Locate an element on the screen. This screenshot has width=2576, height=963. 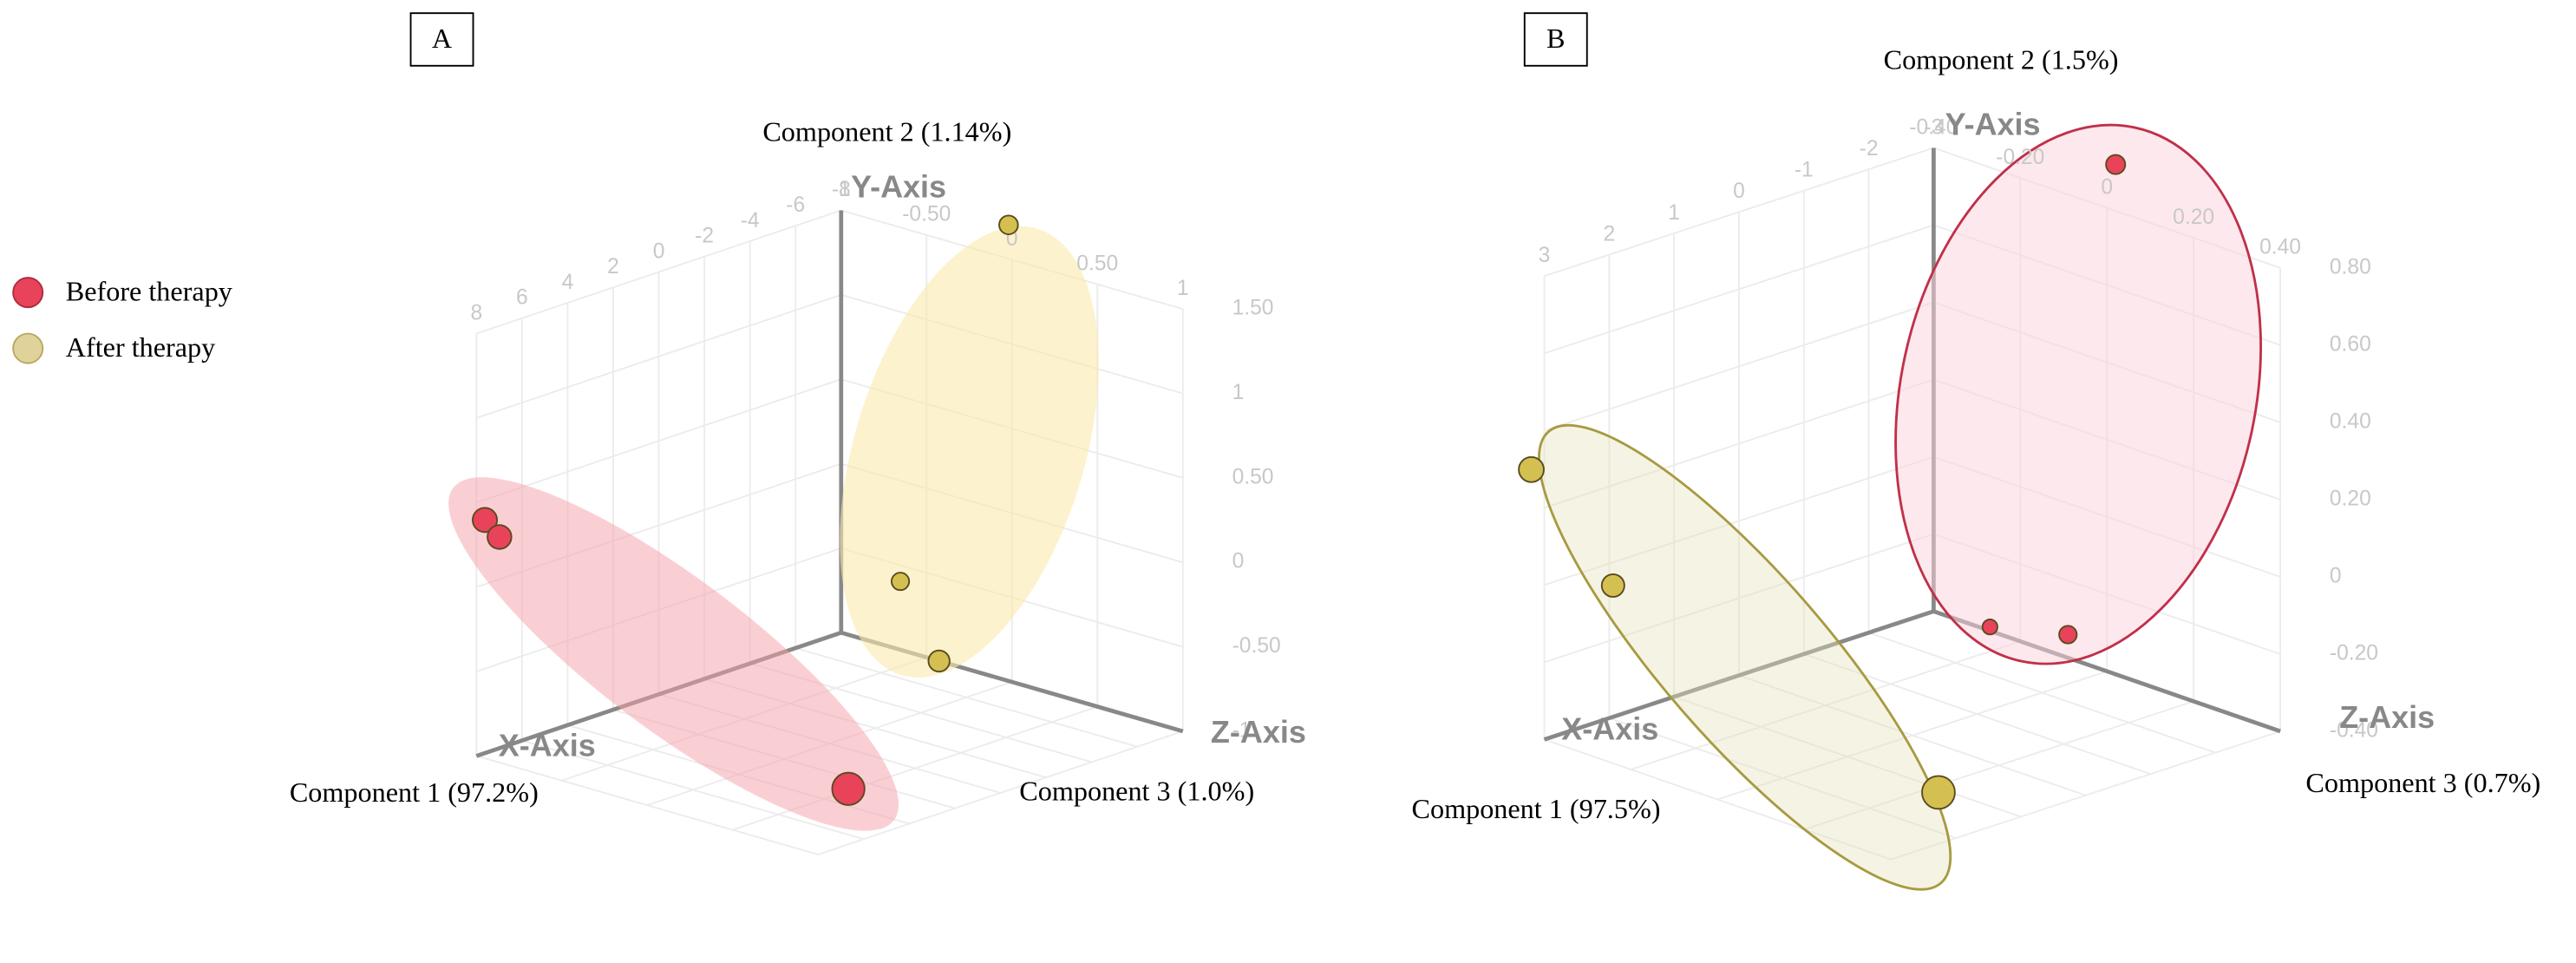
x-tick-label: 4 is located at coordinates (568, 282).